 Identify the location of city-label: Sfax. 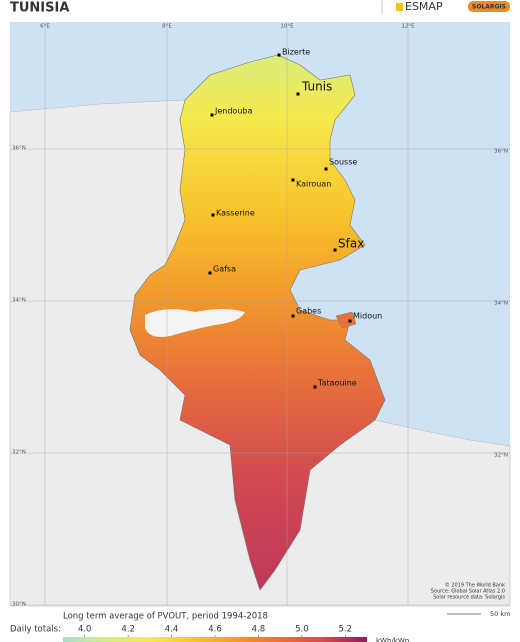
(351, 244).